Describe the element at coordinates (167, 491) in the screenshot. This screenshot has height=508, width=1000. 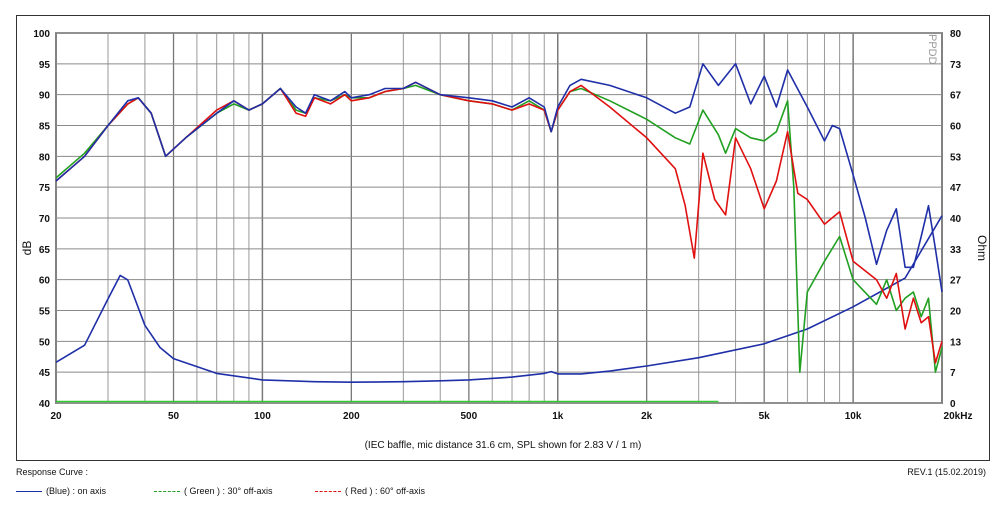
I see `legend-swatch-green` at that location.